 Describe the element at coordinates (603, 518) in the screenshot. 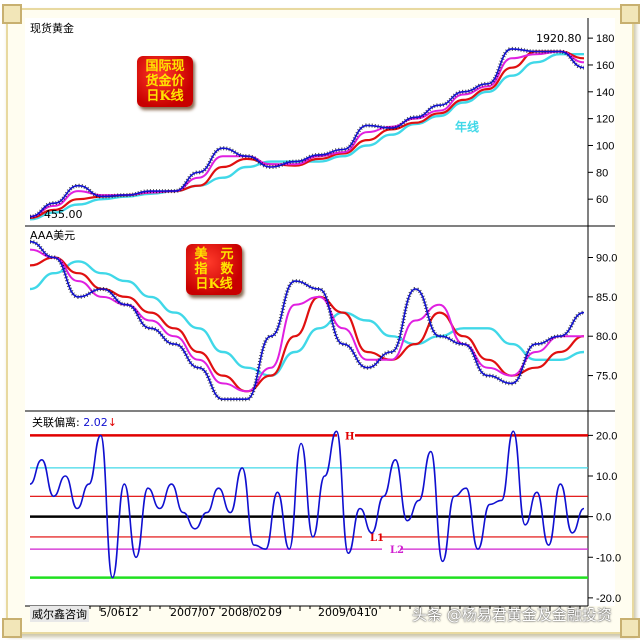

I see `y-tick-label: 0.0` at that location.